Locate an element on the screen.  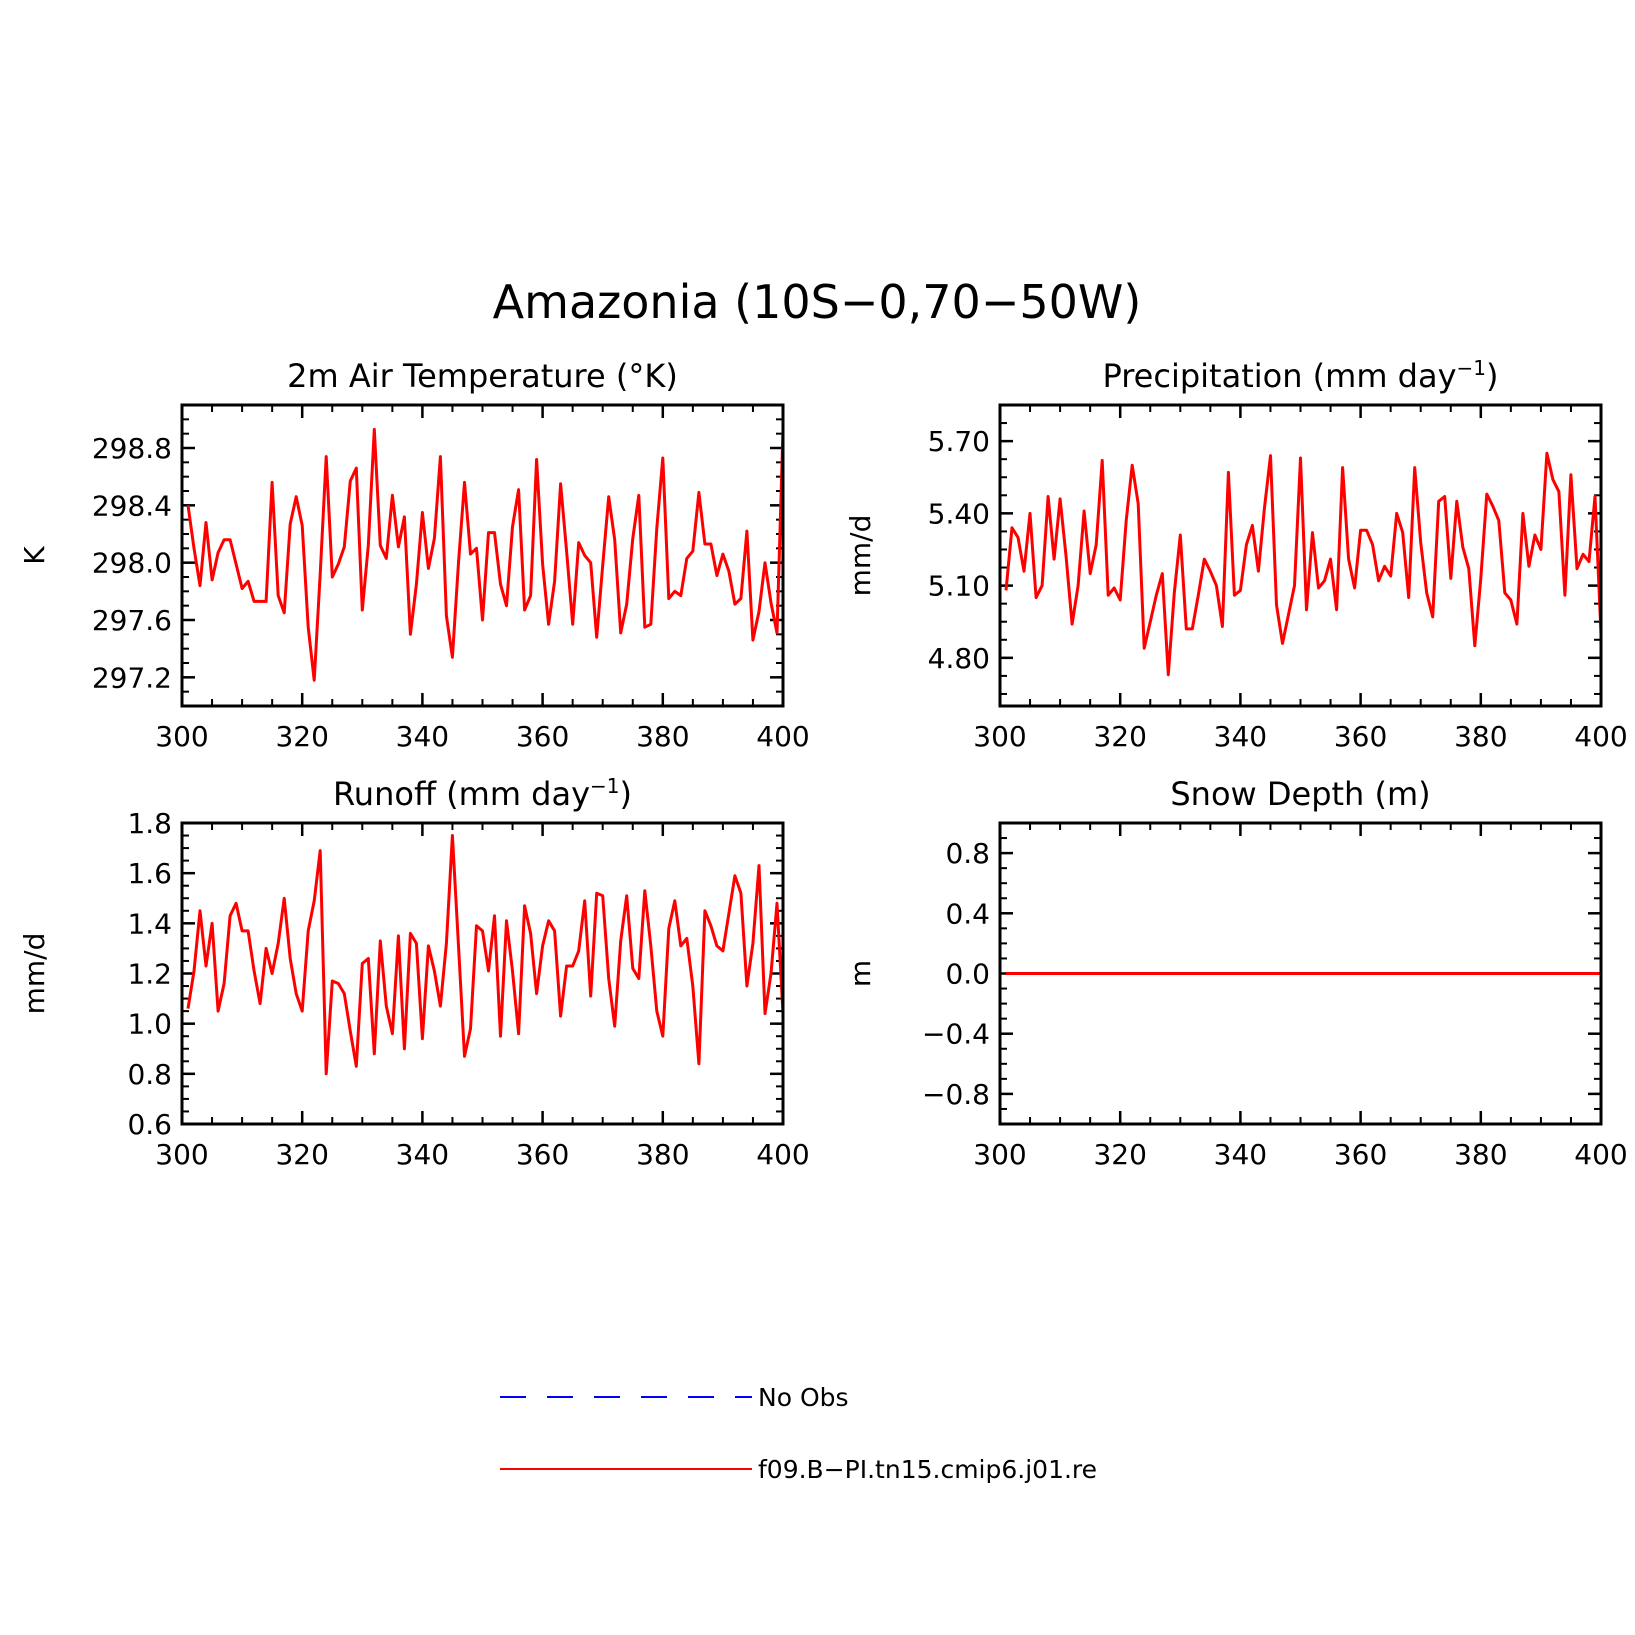
panel-title: Snow Depth (m) is located at coordinates (1300, 794).